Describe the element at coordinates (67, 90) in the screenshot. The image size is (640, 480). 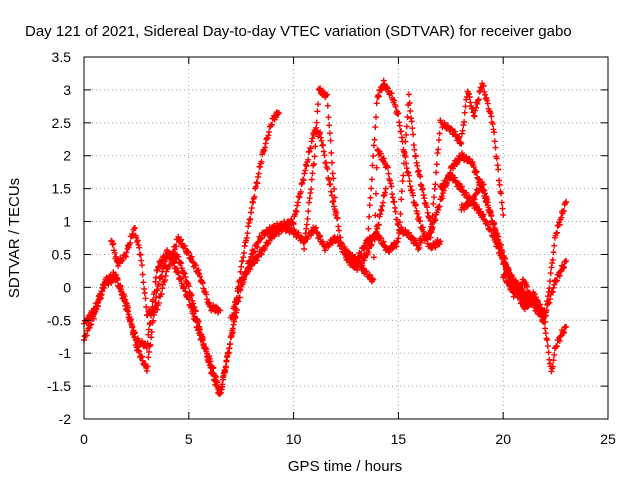
I see `y-tick-label: 3` at that location.